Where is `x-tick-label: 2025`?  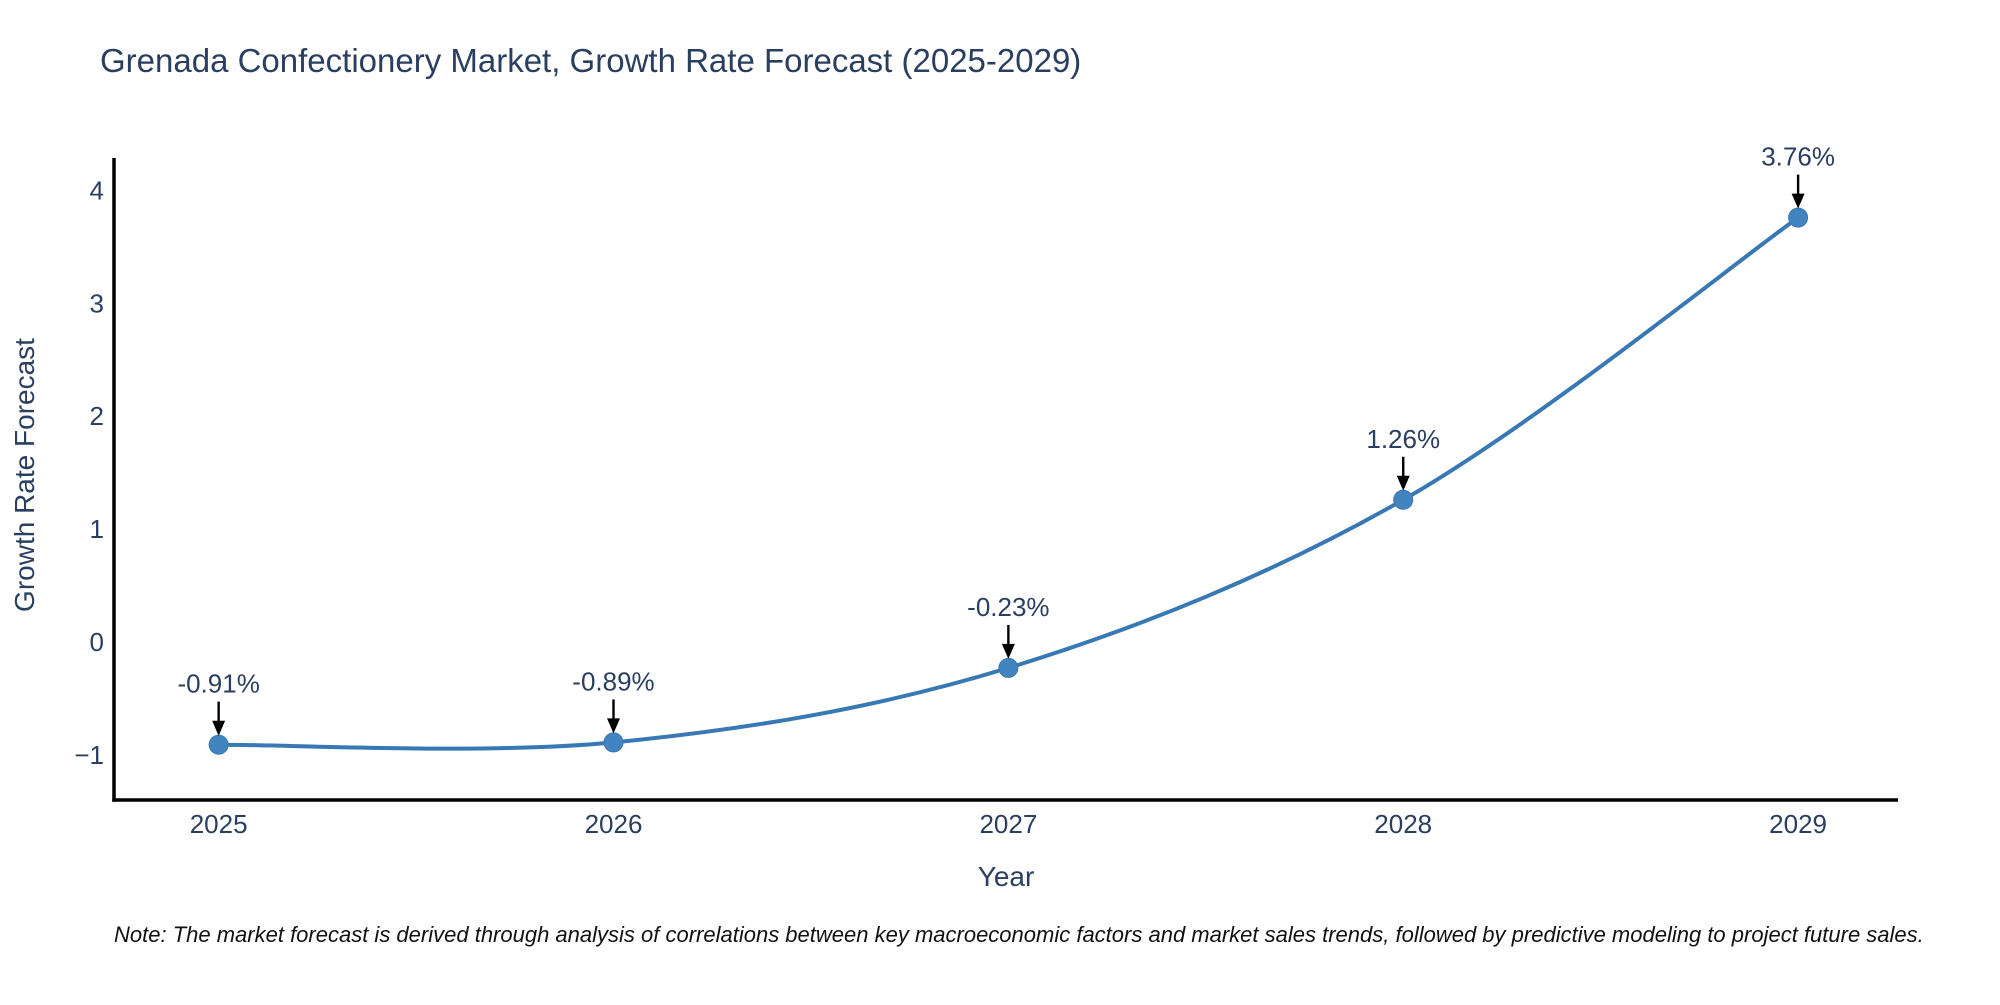
x-tick-label: 2025 is located at coordinates (219, 824).